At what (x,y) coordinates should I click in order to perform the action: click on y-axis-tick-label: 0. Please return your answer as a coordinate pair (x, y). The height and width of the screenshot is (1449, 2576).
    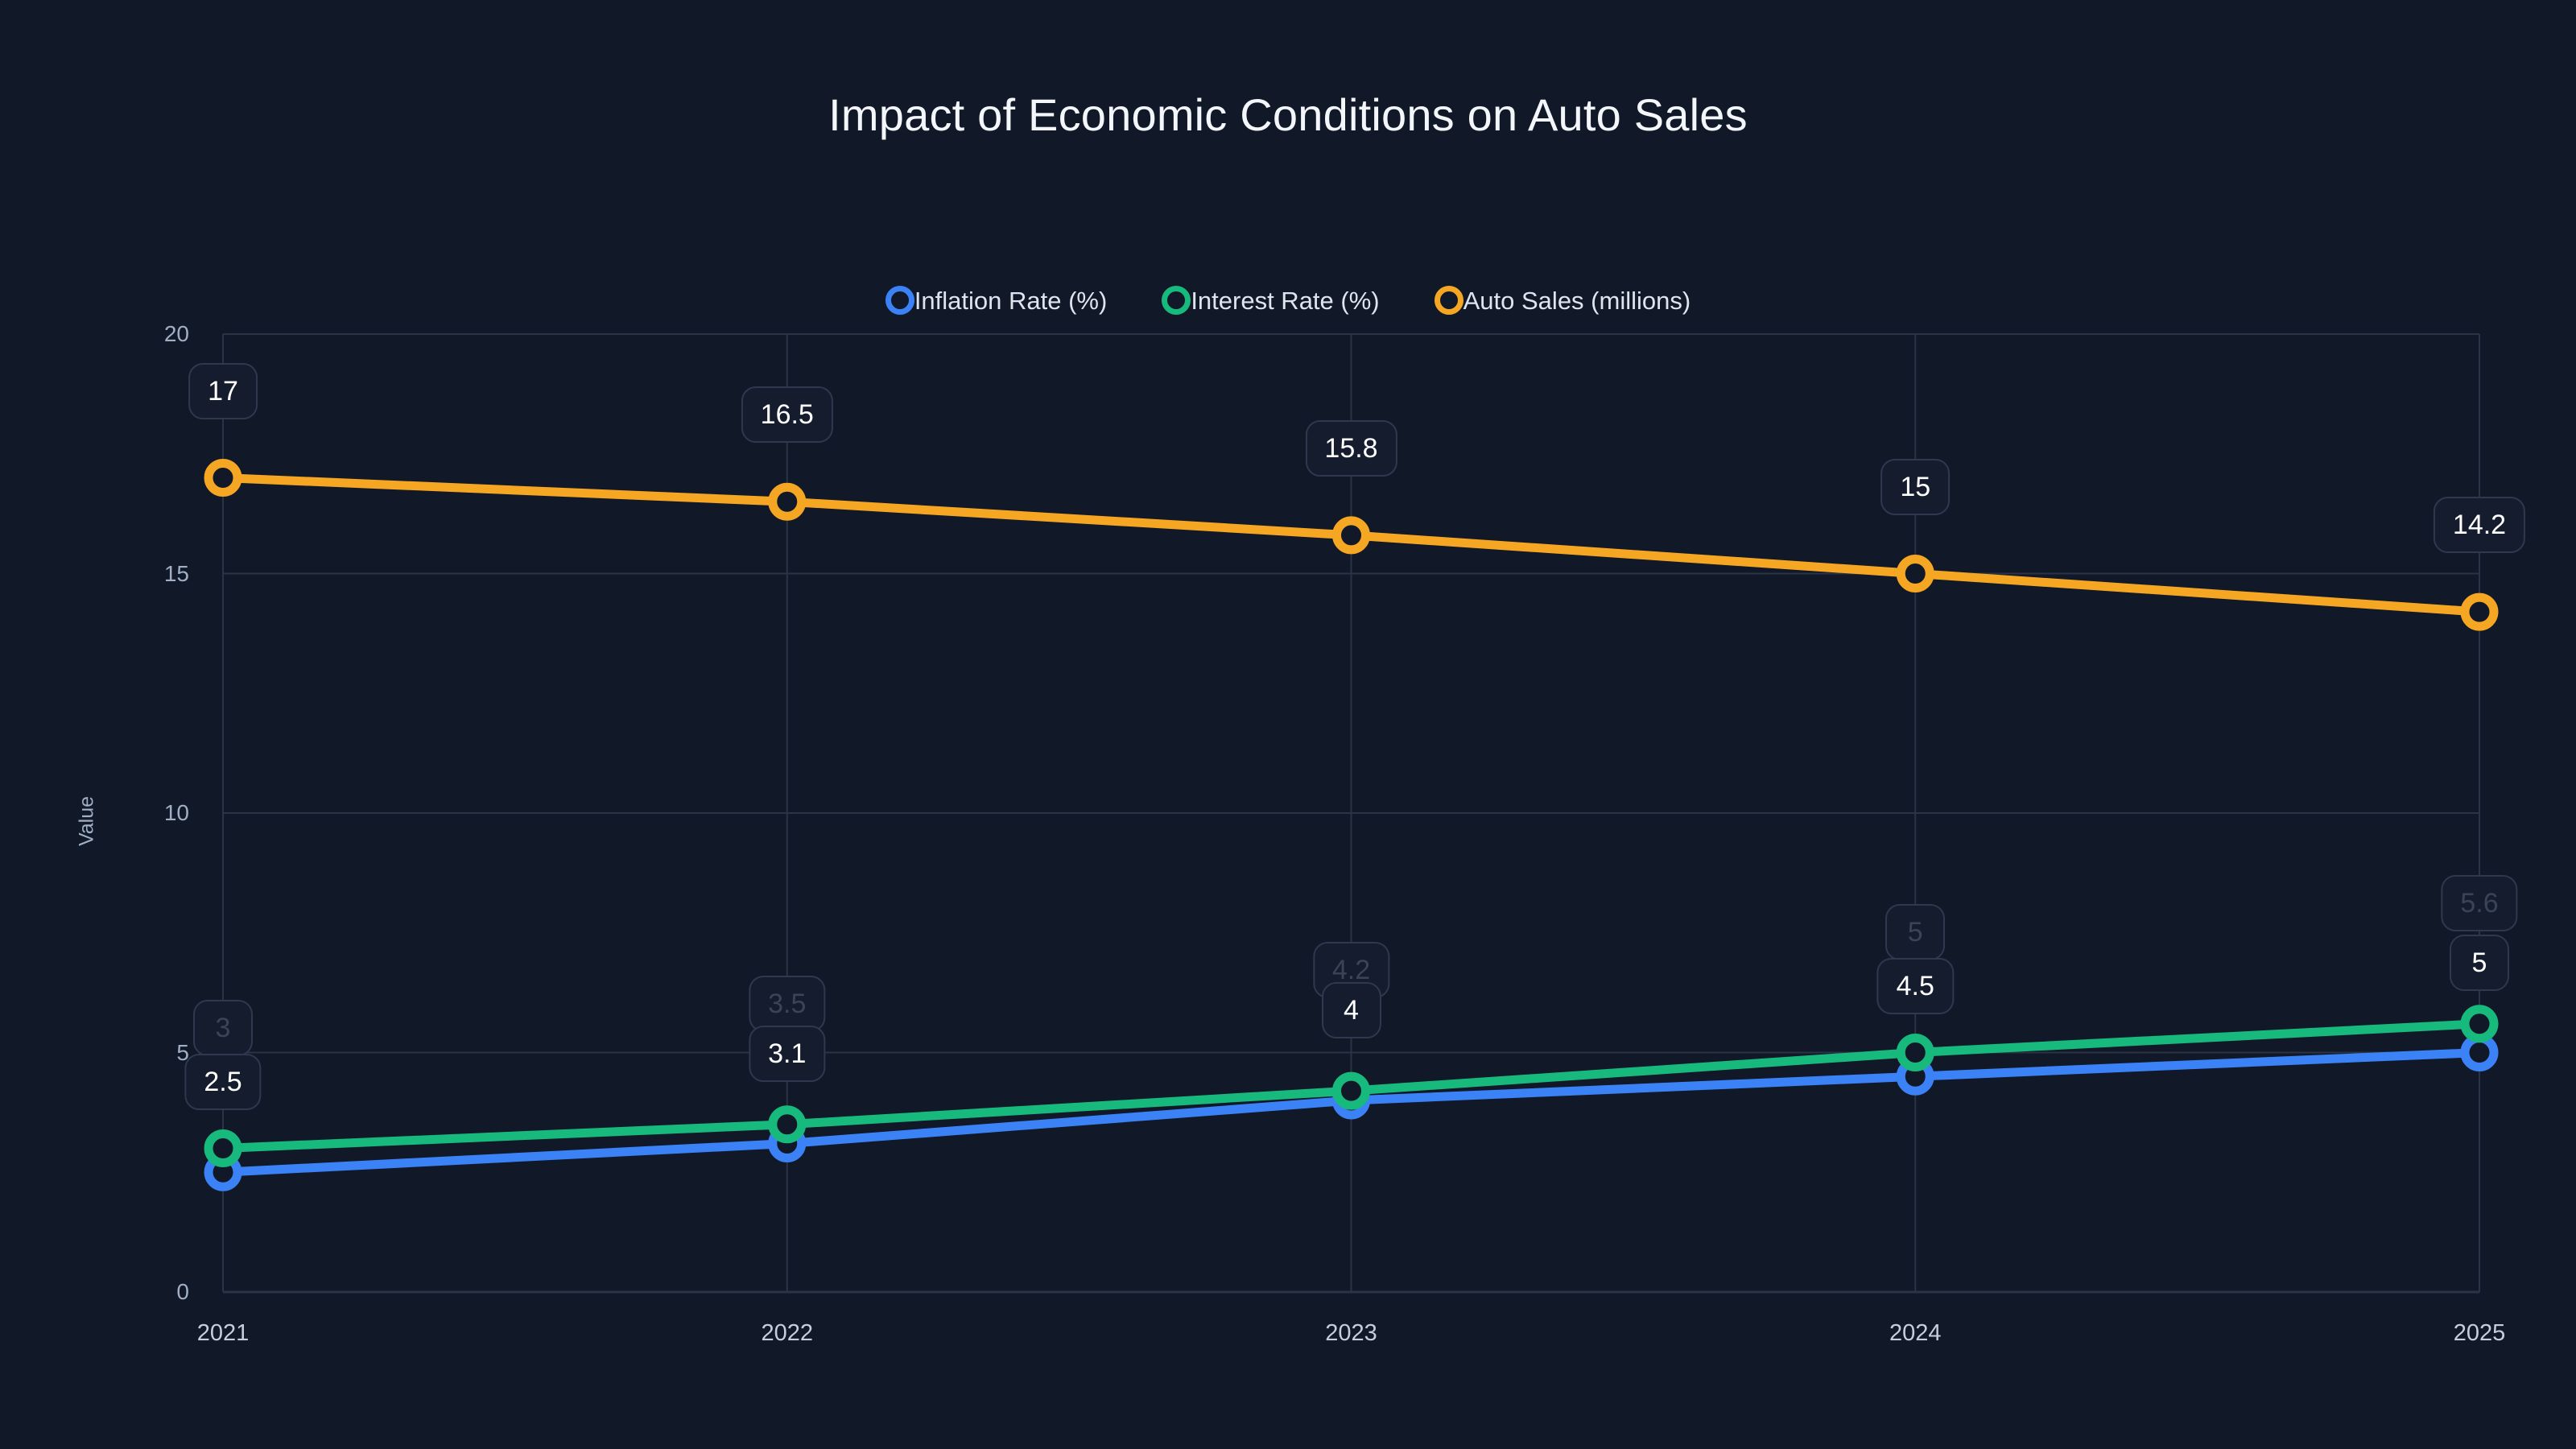
    Looking at the image, I should click on (182, 1291).